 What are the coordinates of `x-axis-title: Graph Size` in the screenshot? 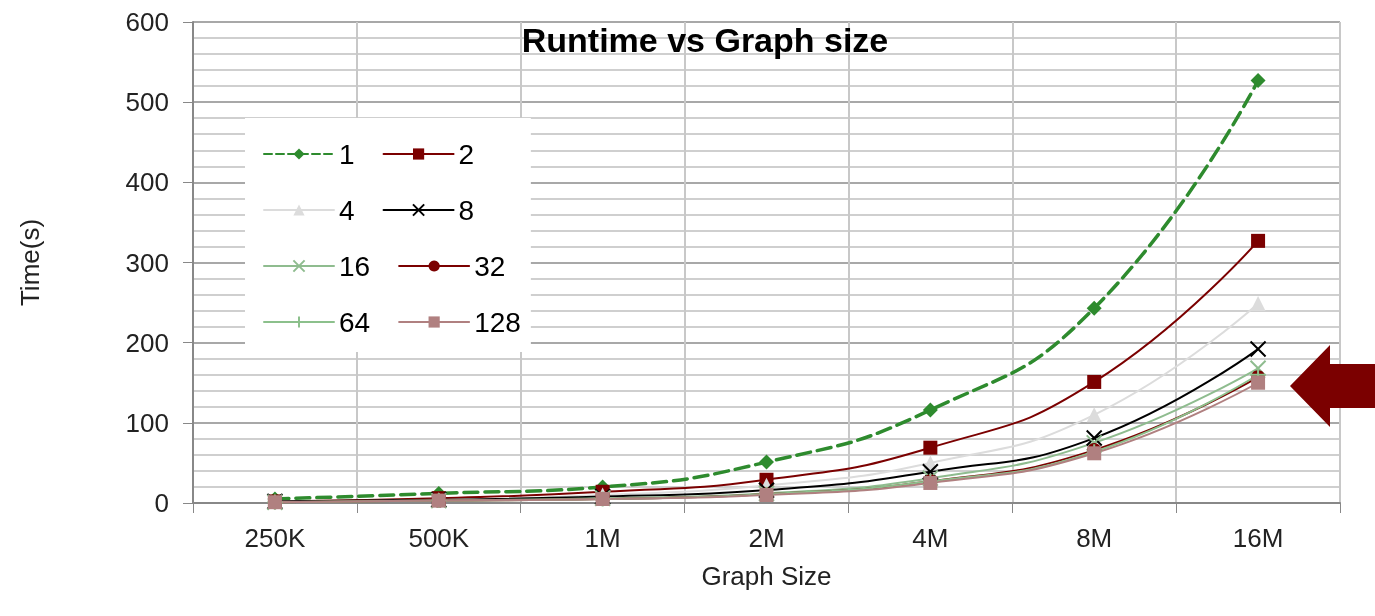 It's located at (766, 576).